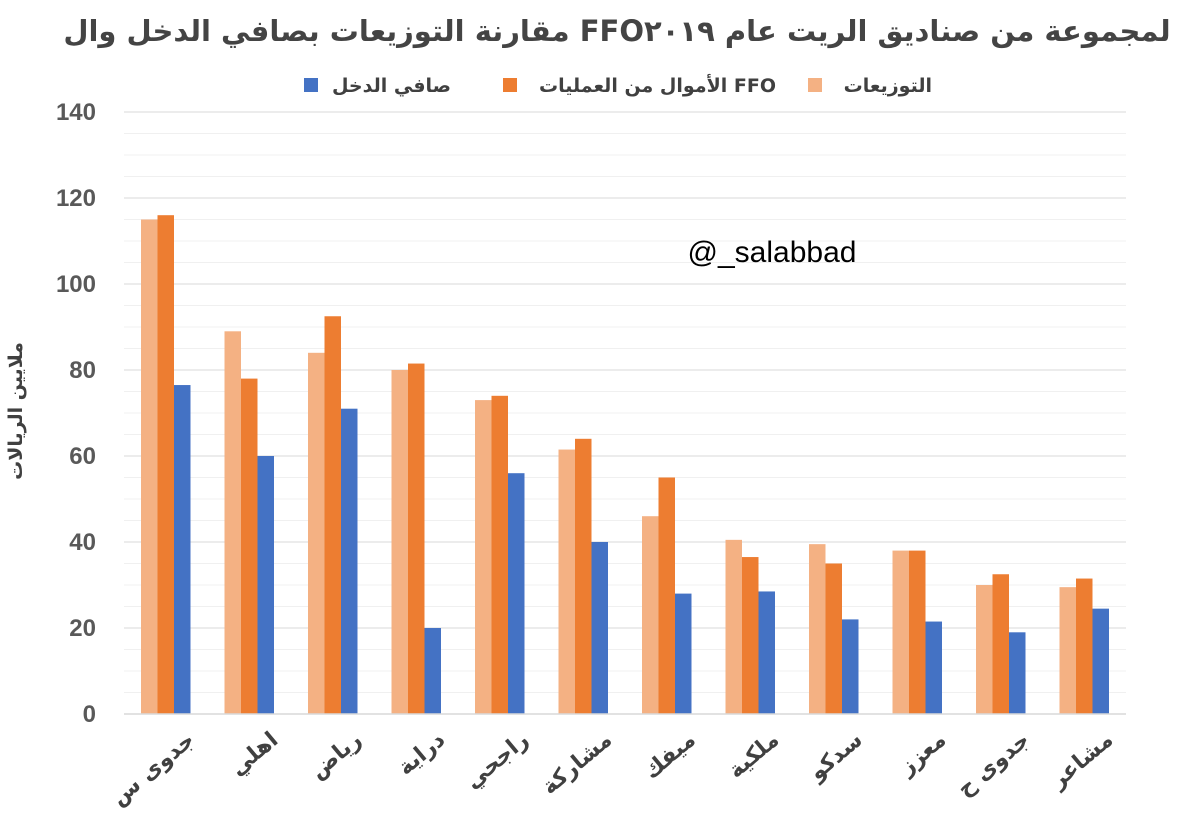  Describe the element at coordinates (82, 456) in the screenshot. I see `y-tick-label: 60` at that location.